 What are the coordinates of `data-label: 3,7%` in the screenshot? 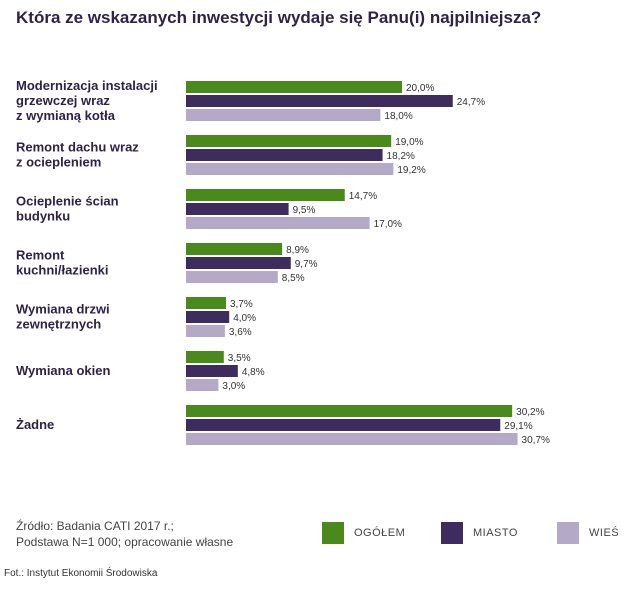 It's located at (241, 304).